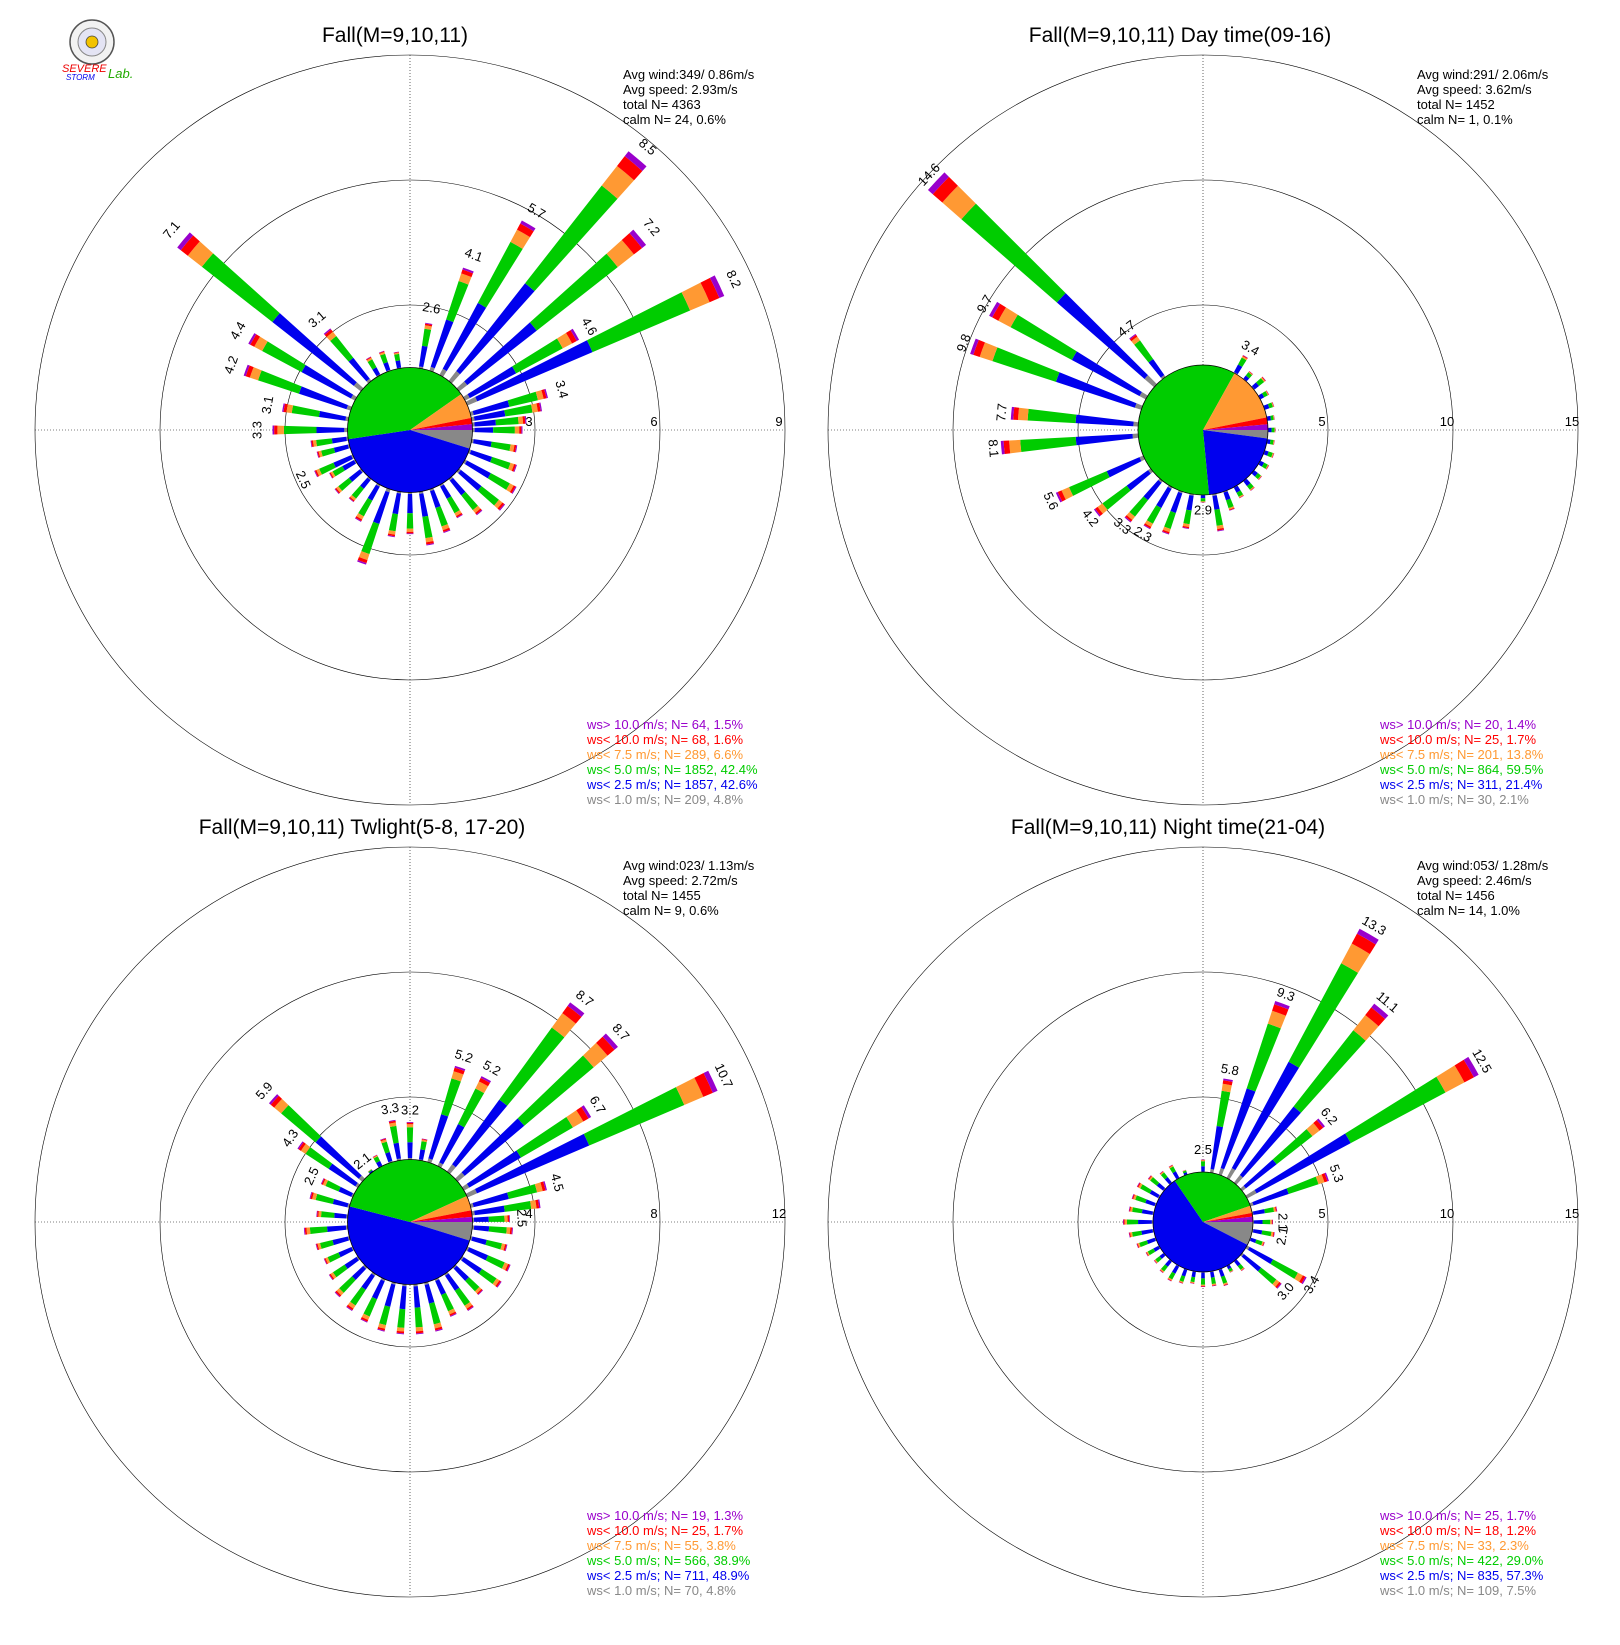 This screenshot has height=1645, width=1620. Describe the element at coordinates (267, 405) in the screenshot. I see `bar-label: 3.1` at that location.